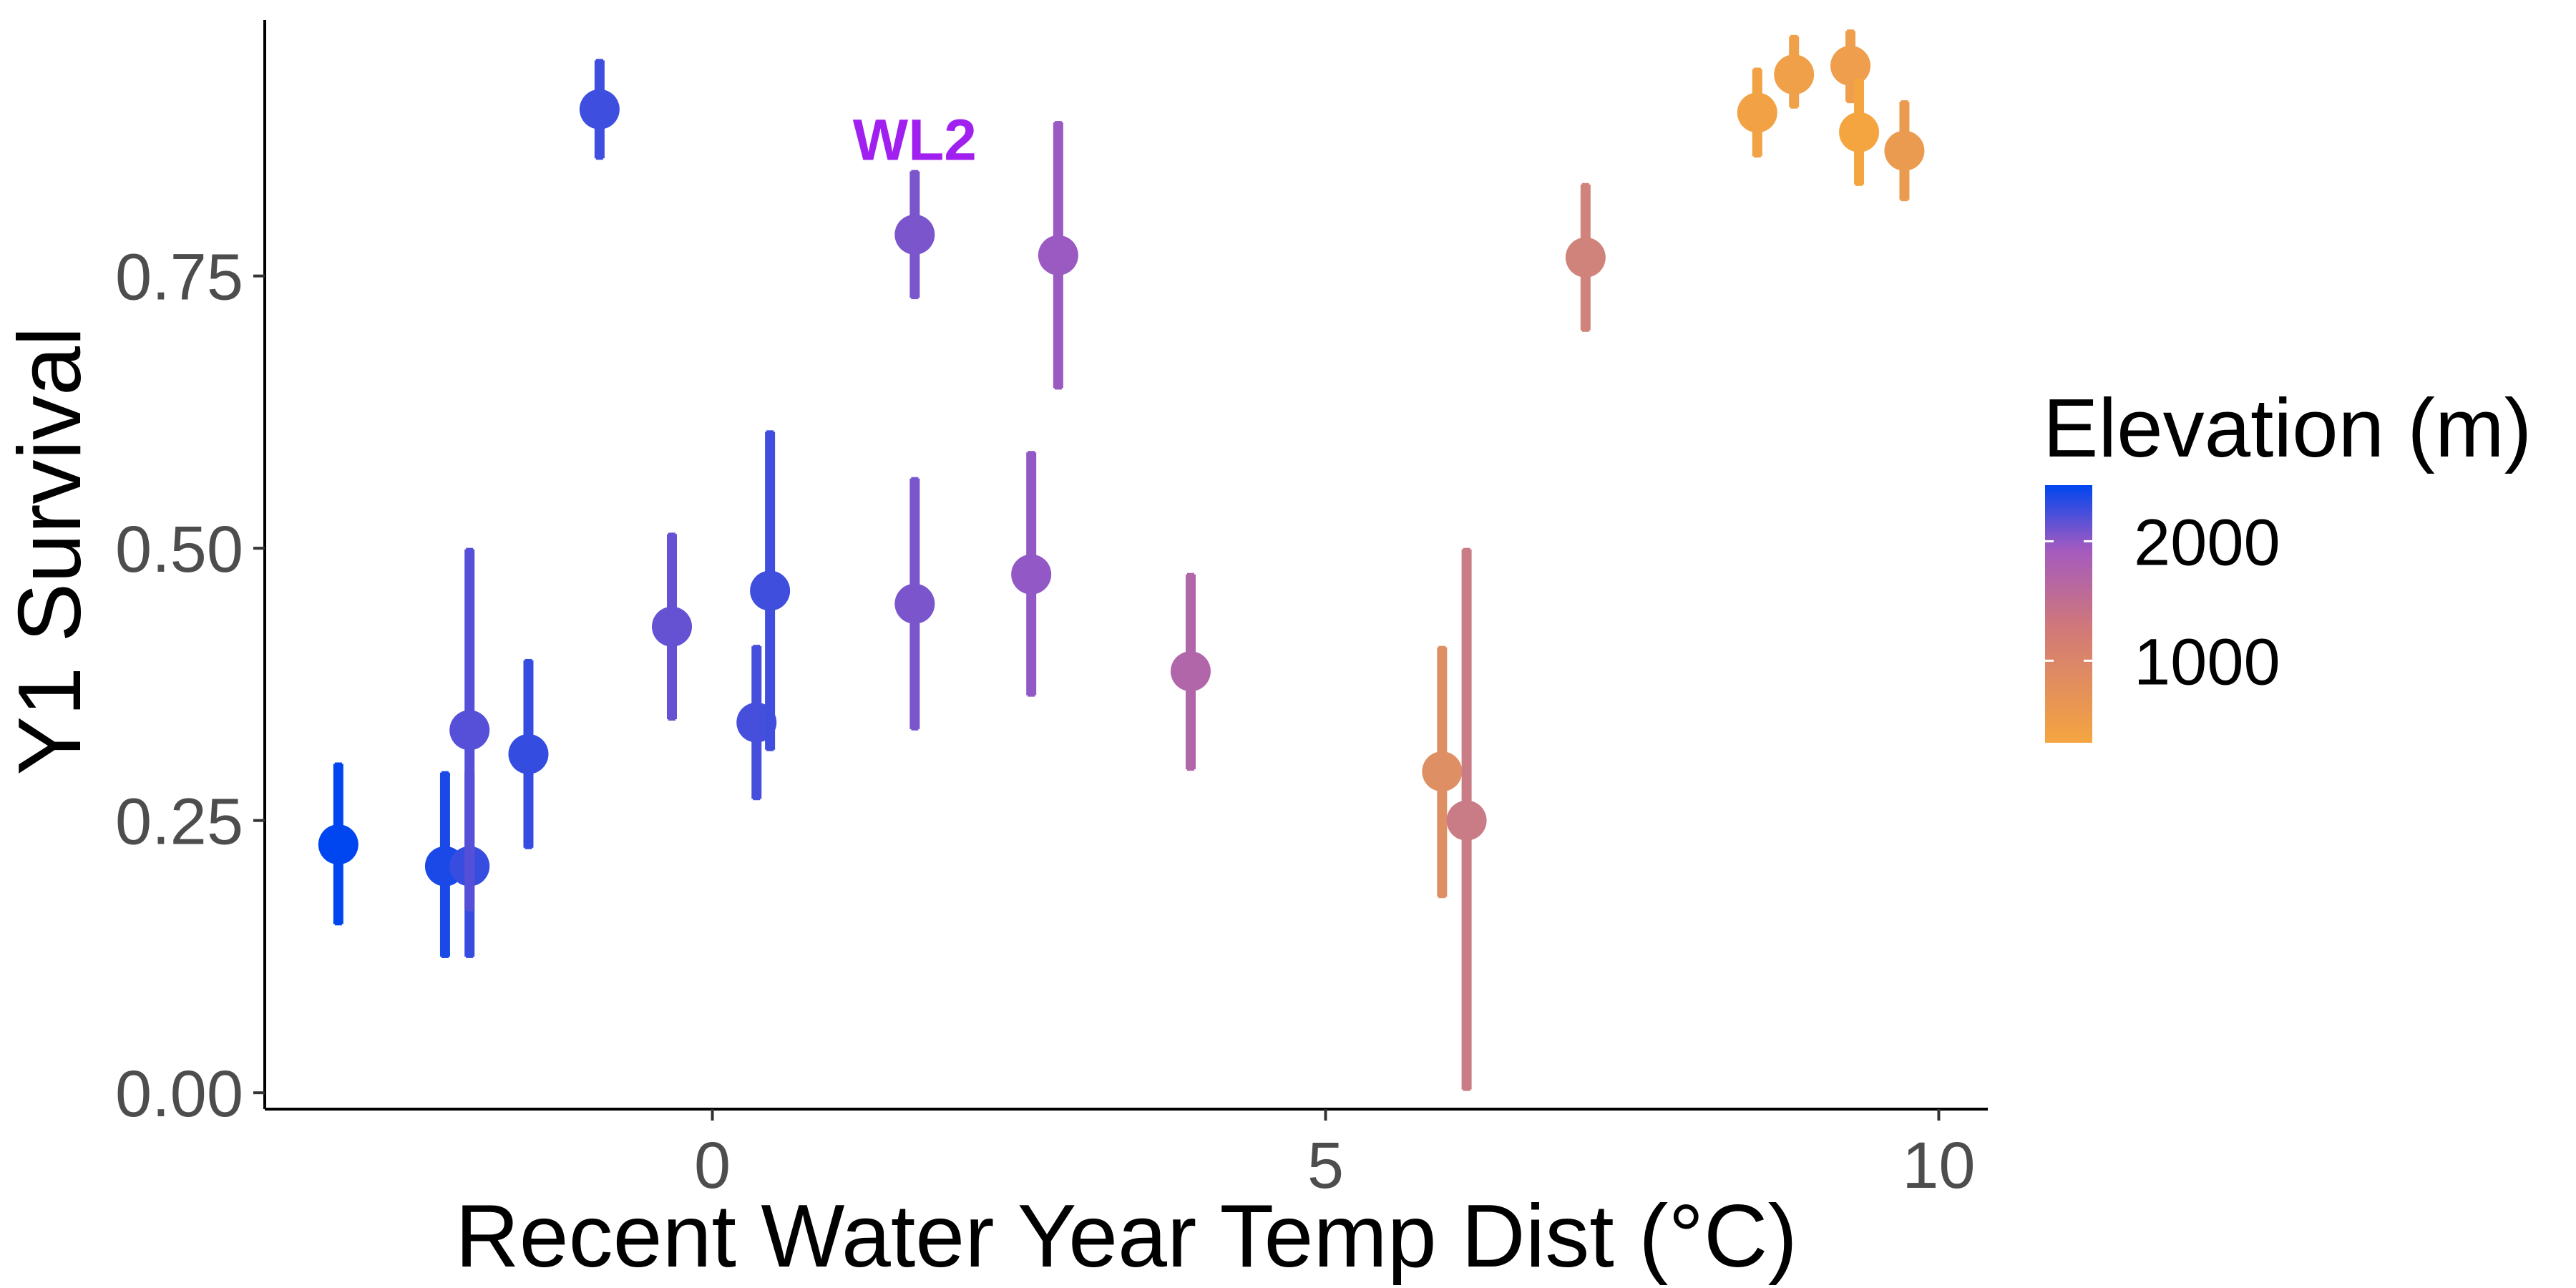  What do you see at coordinates (179, 277) in the screenshot?
I see `y-tick-label: 0.75` at bounding box center [179, 277].